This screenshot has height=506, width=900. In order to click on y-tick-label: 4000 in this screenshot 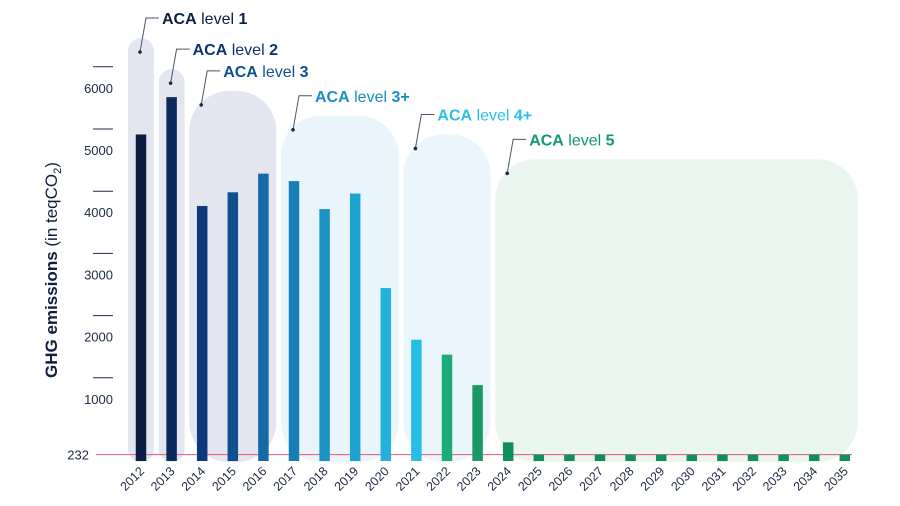, I will do `click(98, 212)`.